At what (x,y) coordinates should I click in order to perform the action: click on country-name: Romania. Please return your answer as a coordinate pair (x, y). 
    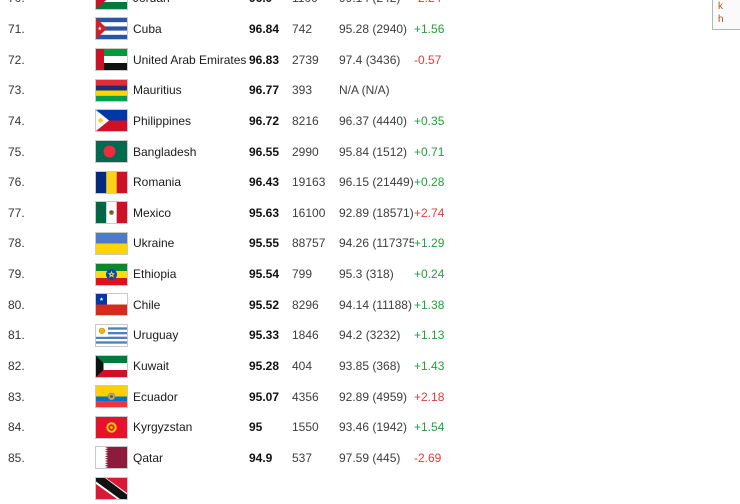
    Looking at the image, I should click on (157, 182).